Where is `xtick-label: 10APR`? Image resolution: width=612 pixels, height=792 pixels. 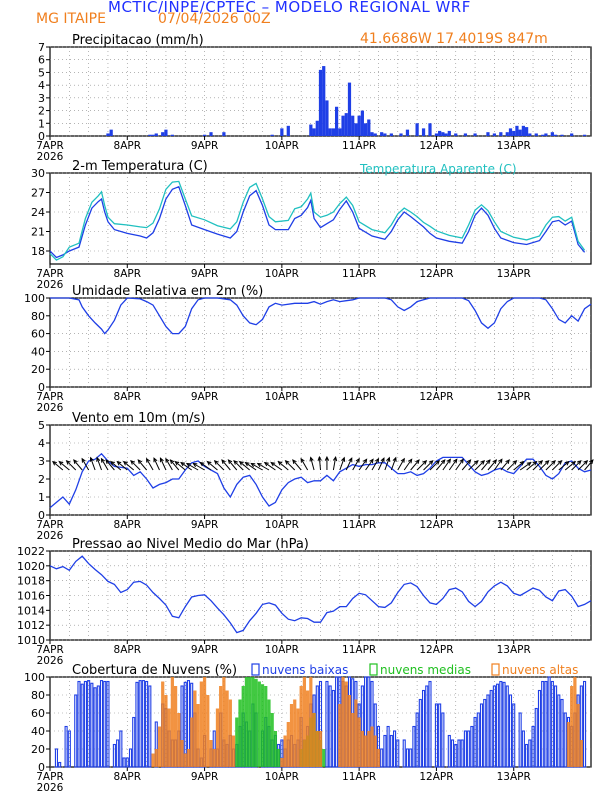 xtick-label: 10APR is located at coordinates (282, 525).